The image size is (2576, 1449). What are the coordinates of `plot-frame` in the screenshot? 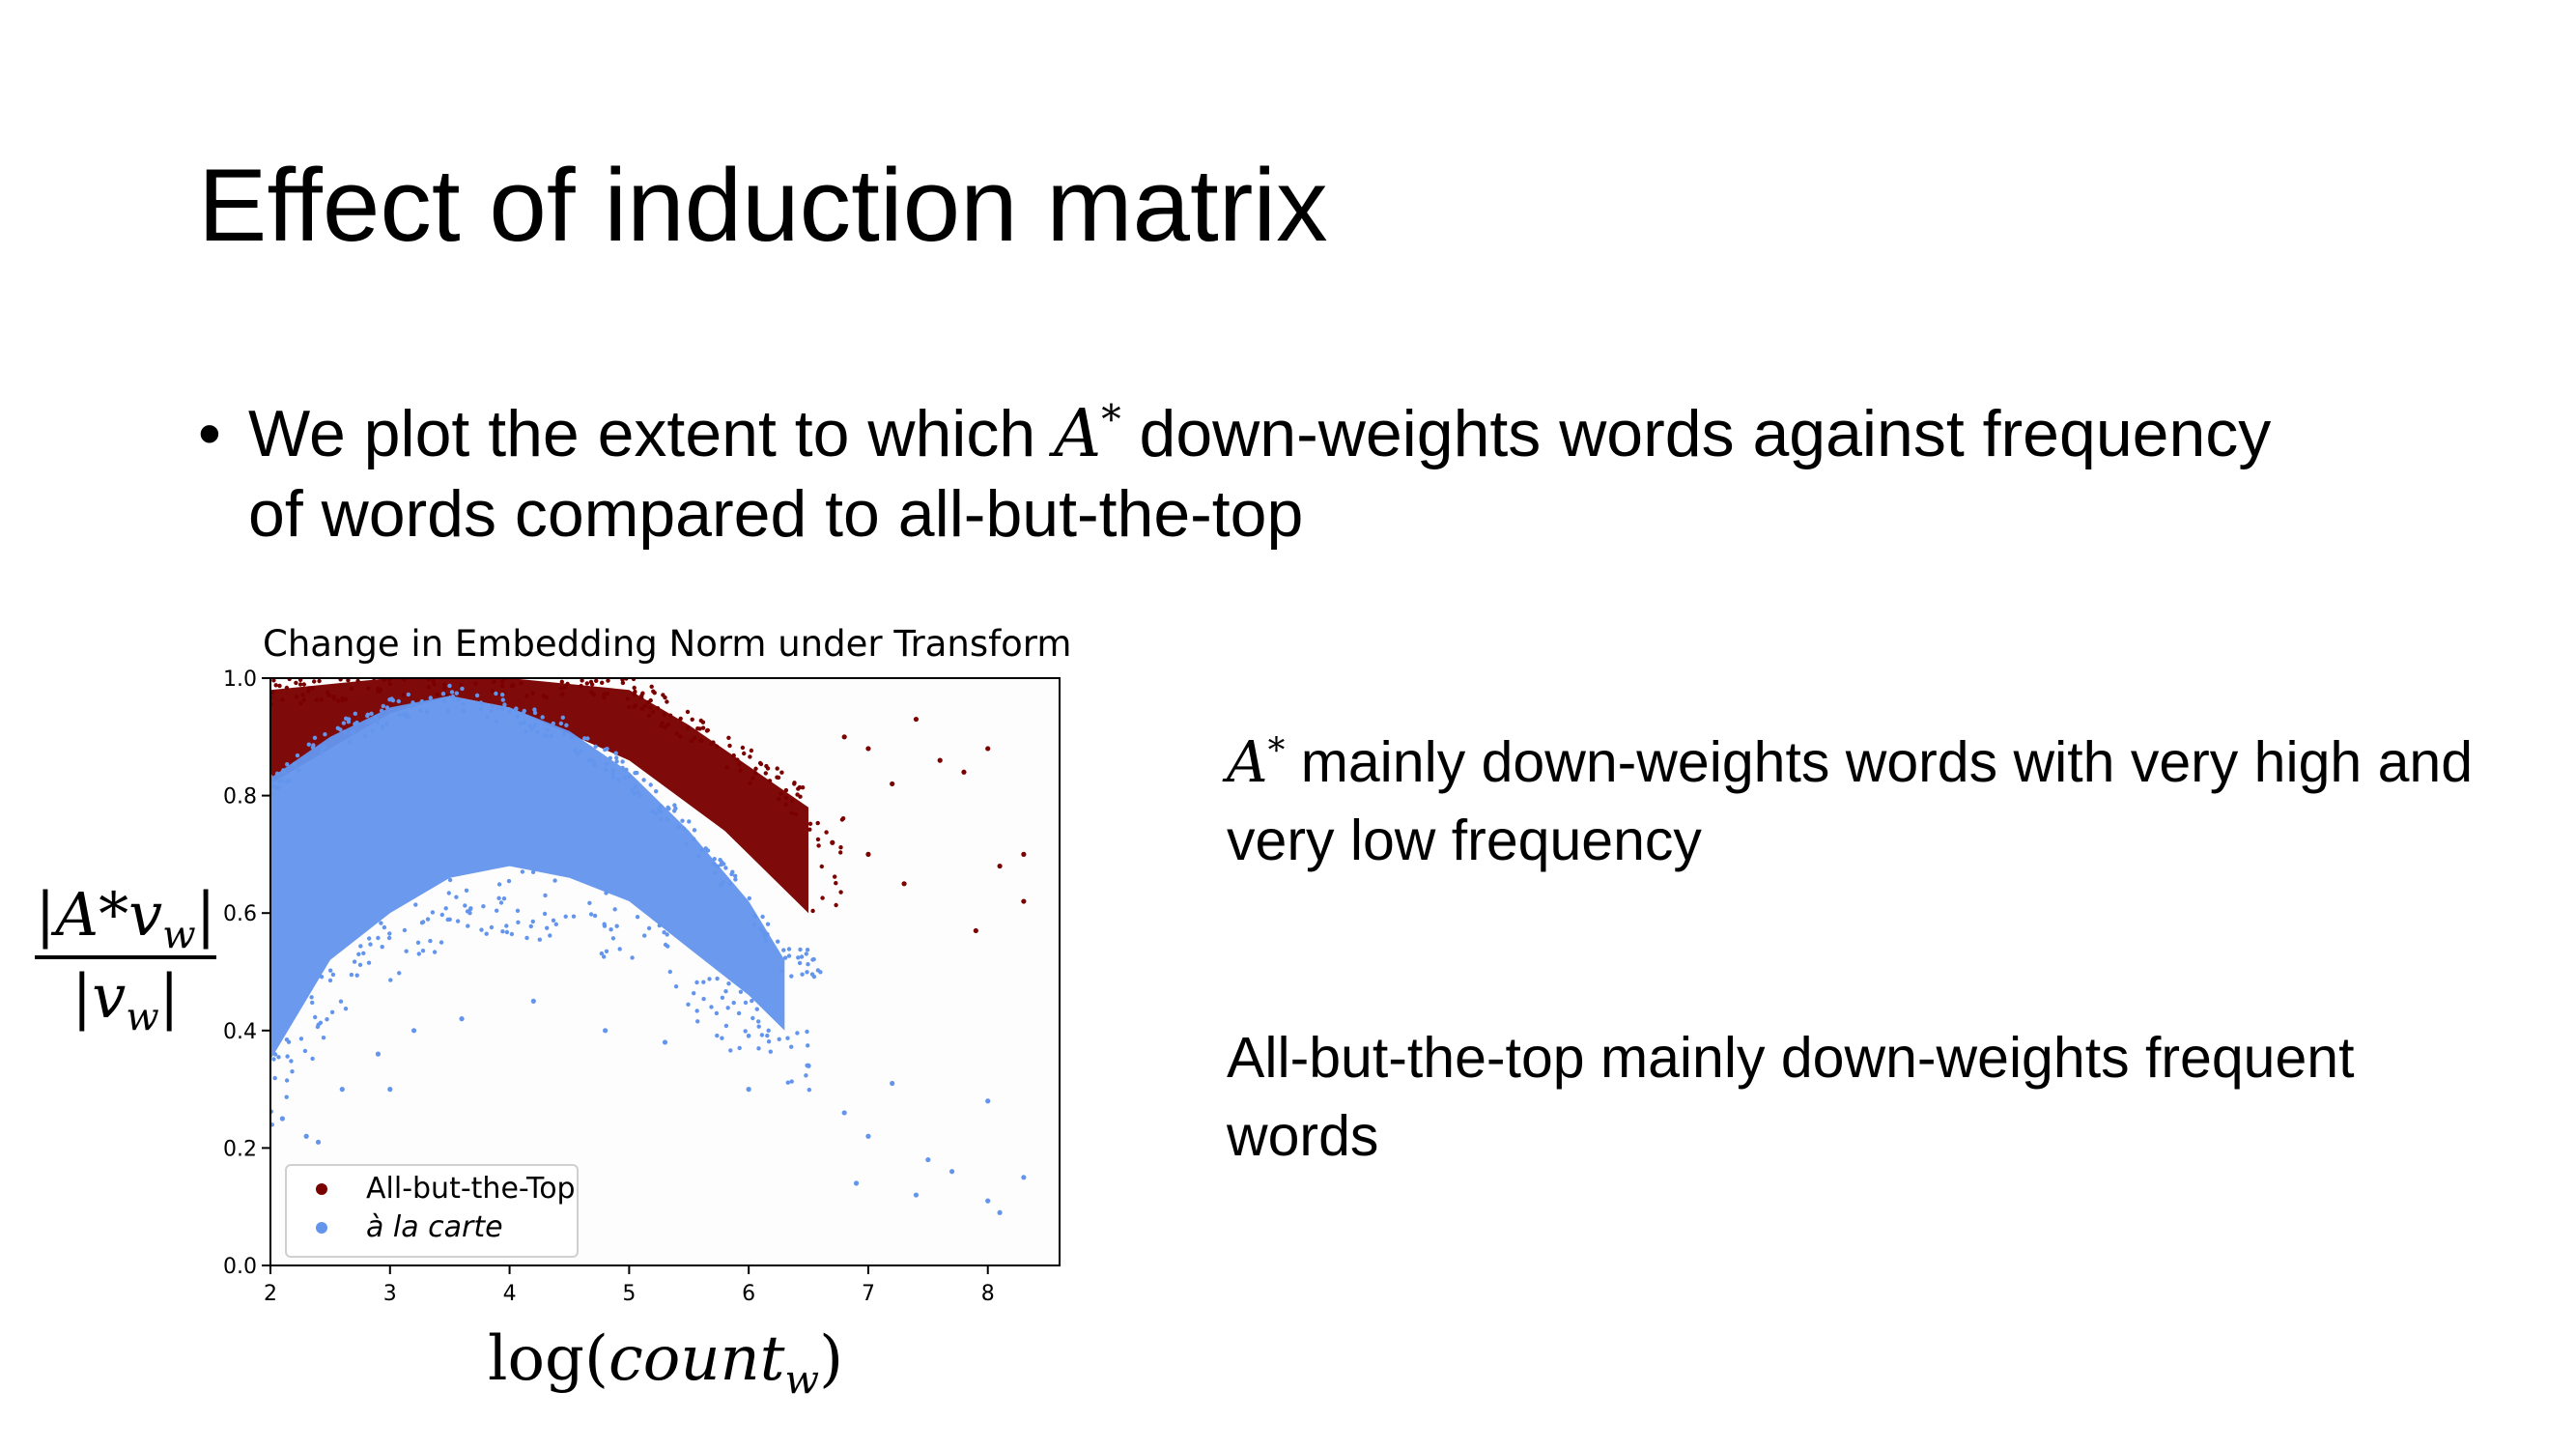 It's located at (665, 971).